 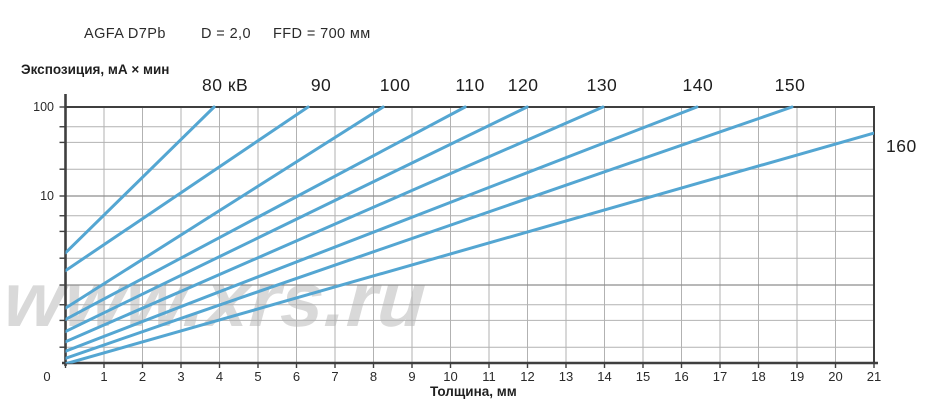 I want to click on kv-label-140: 140, so click(x=698, y=85).